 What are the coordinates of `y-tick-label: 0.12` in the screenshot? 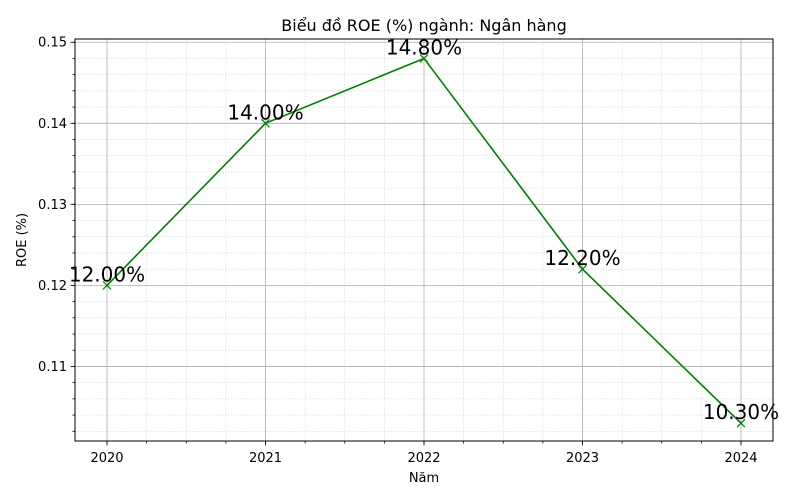 It's located at (52, 286).